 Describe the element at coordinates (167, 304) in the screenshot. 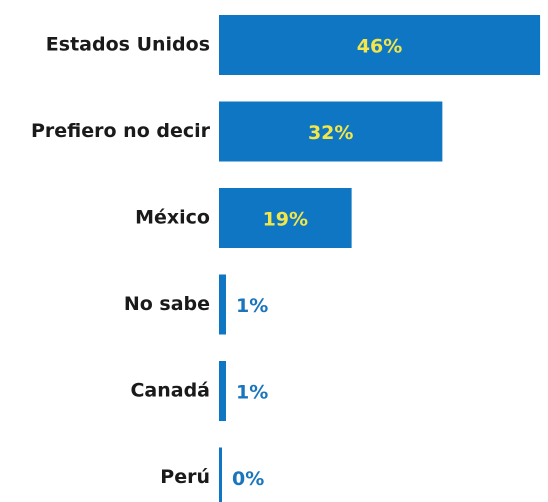

I see `category-label: No sabe` at that location.